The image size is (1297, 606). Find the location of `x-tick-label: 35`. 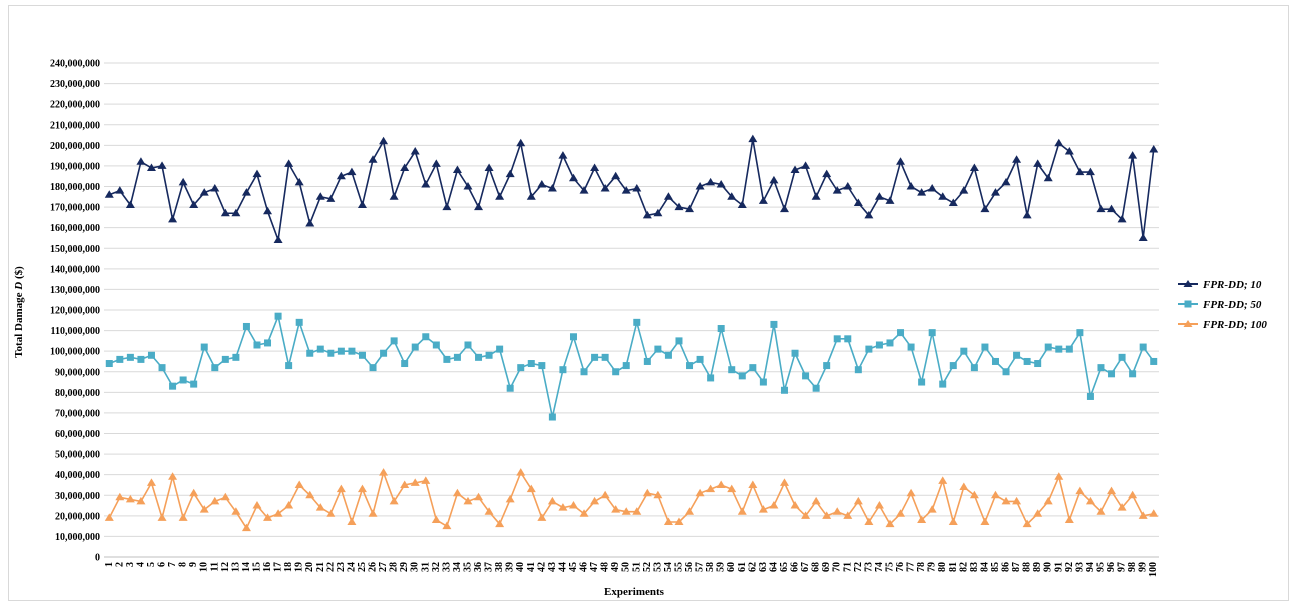

x-tick-label: 35 is located at coordinates (467, 567).